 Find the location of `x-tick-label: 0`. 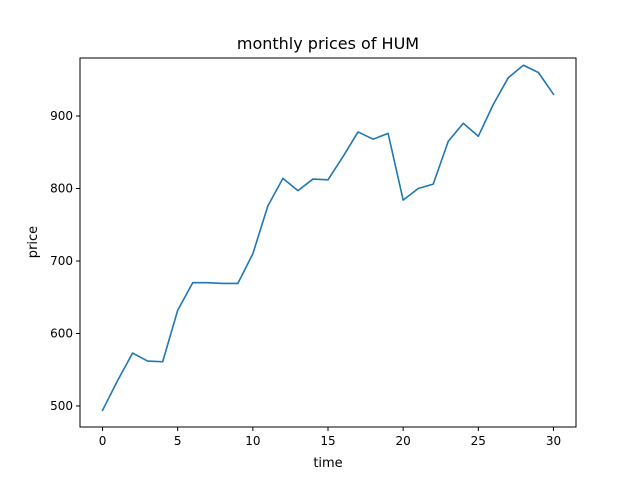

x-tick-label: 0 is located at coordinates (103, 441).